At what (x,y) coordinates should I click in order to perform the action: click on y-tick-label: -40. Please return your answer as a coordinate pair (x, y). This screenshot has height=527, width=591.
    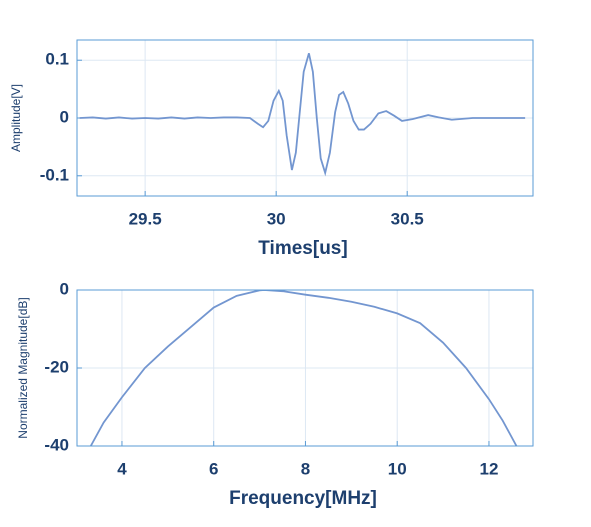
    Looking at the image, I should click on (56, 444).